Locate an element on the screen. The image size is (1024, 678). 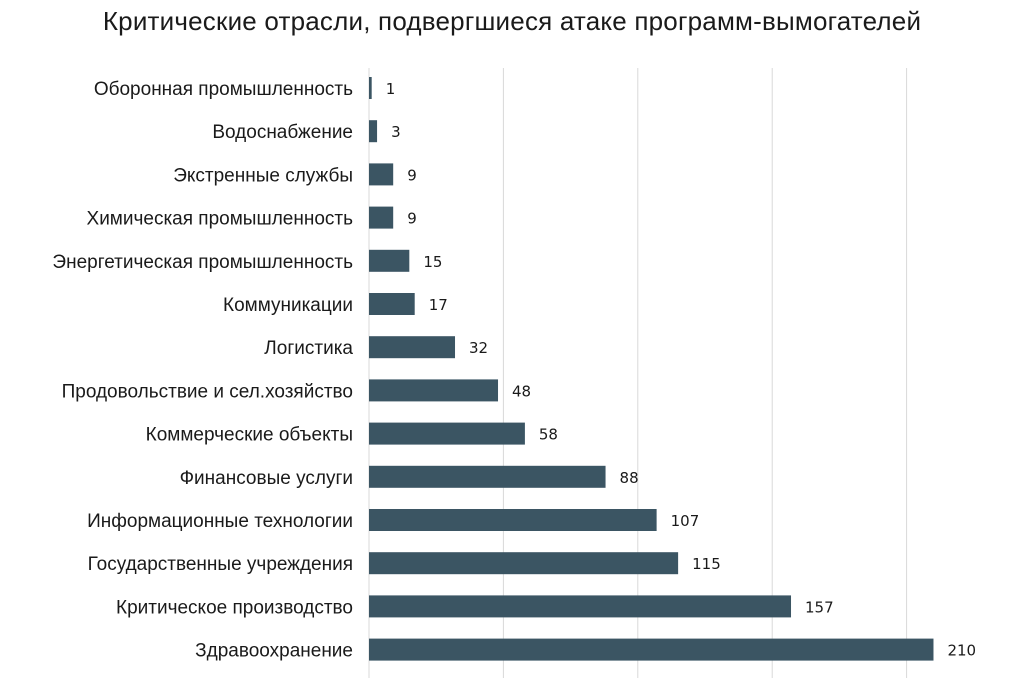
category-label: Коммуникации is located at coordinates (288, 305).